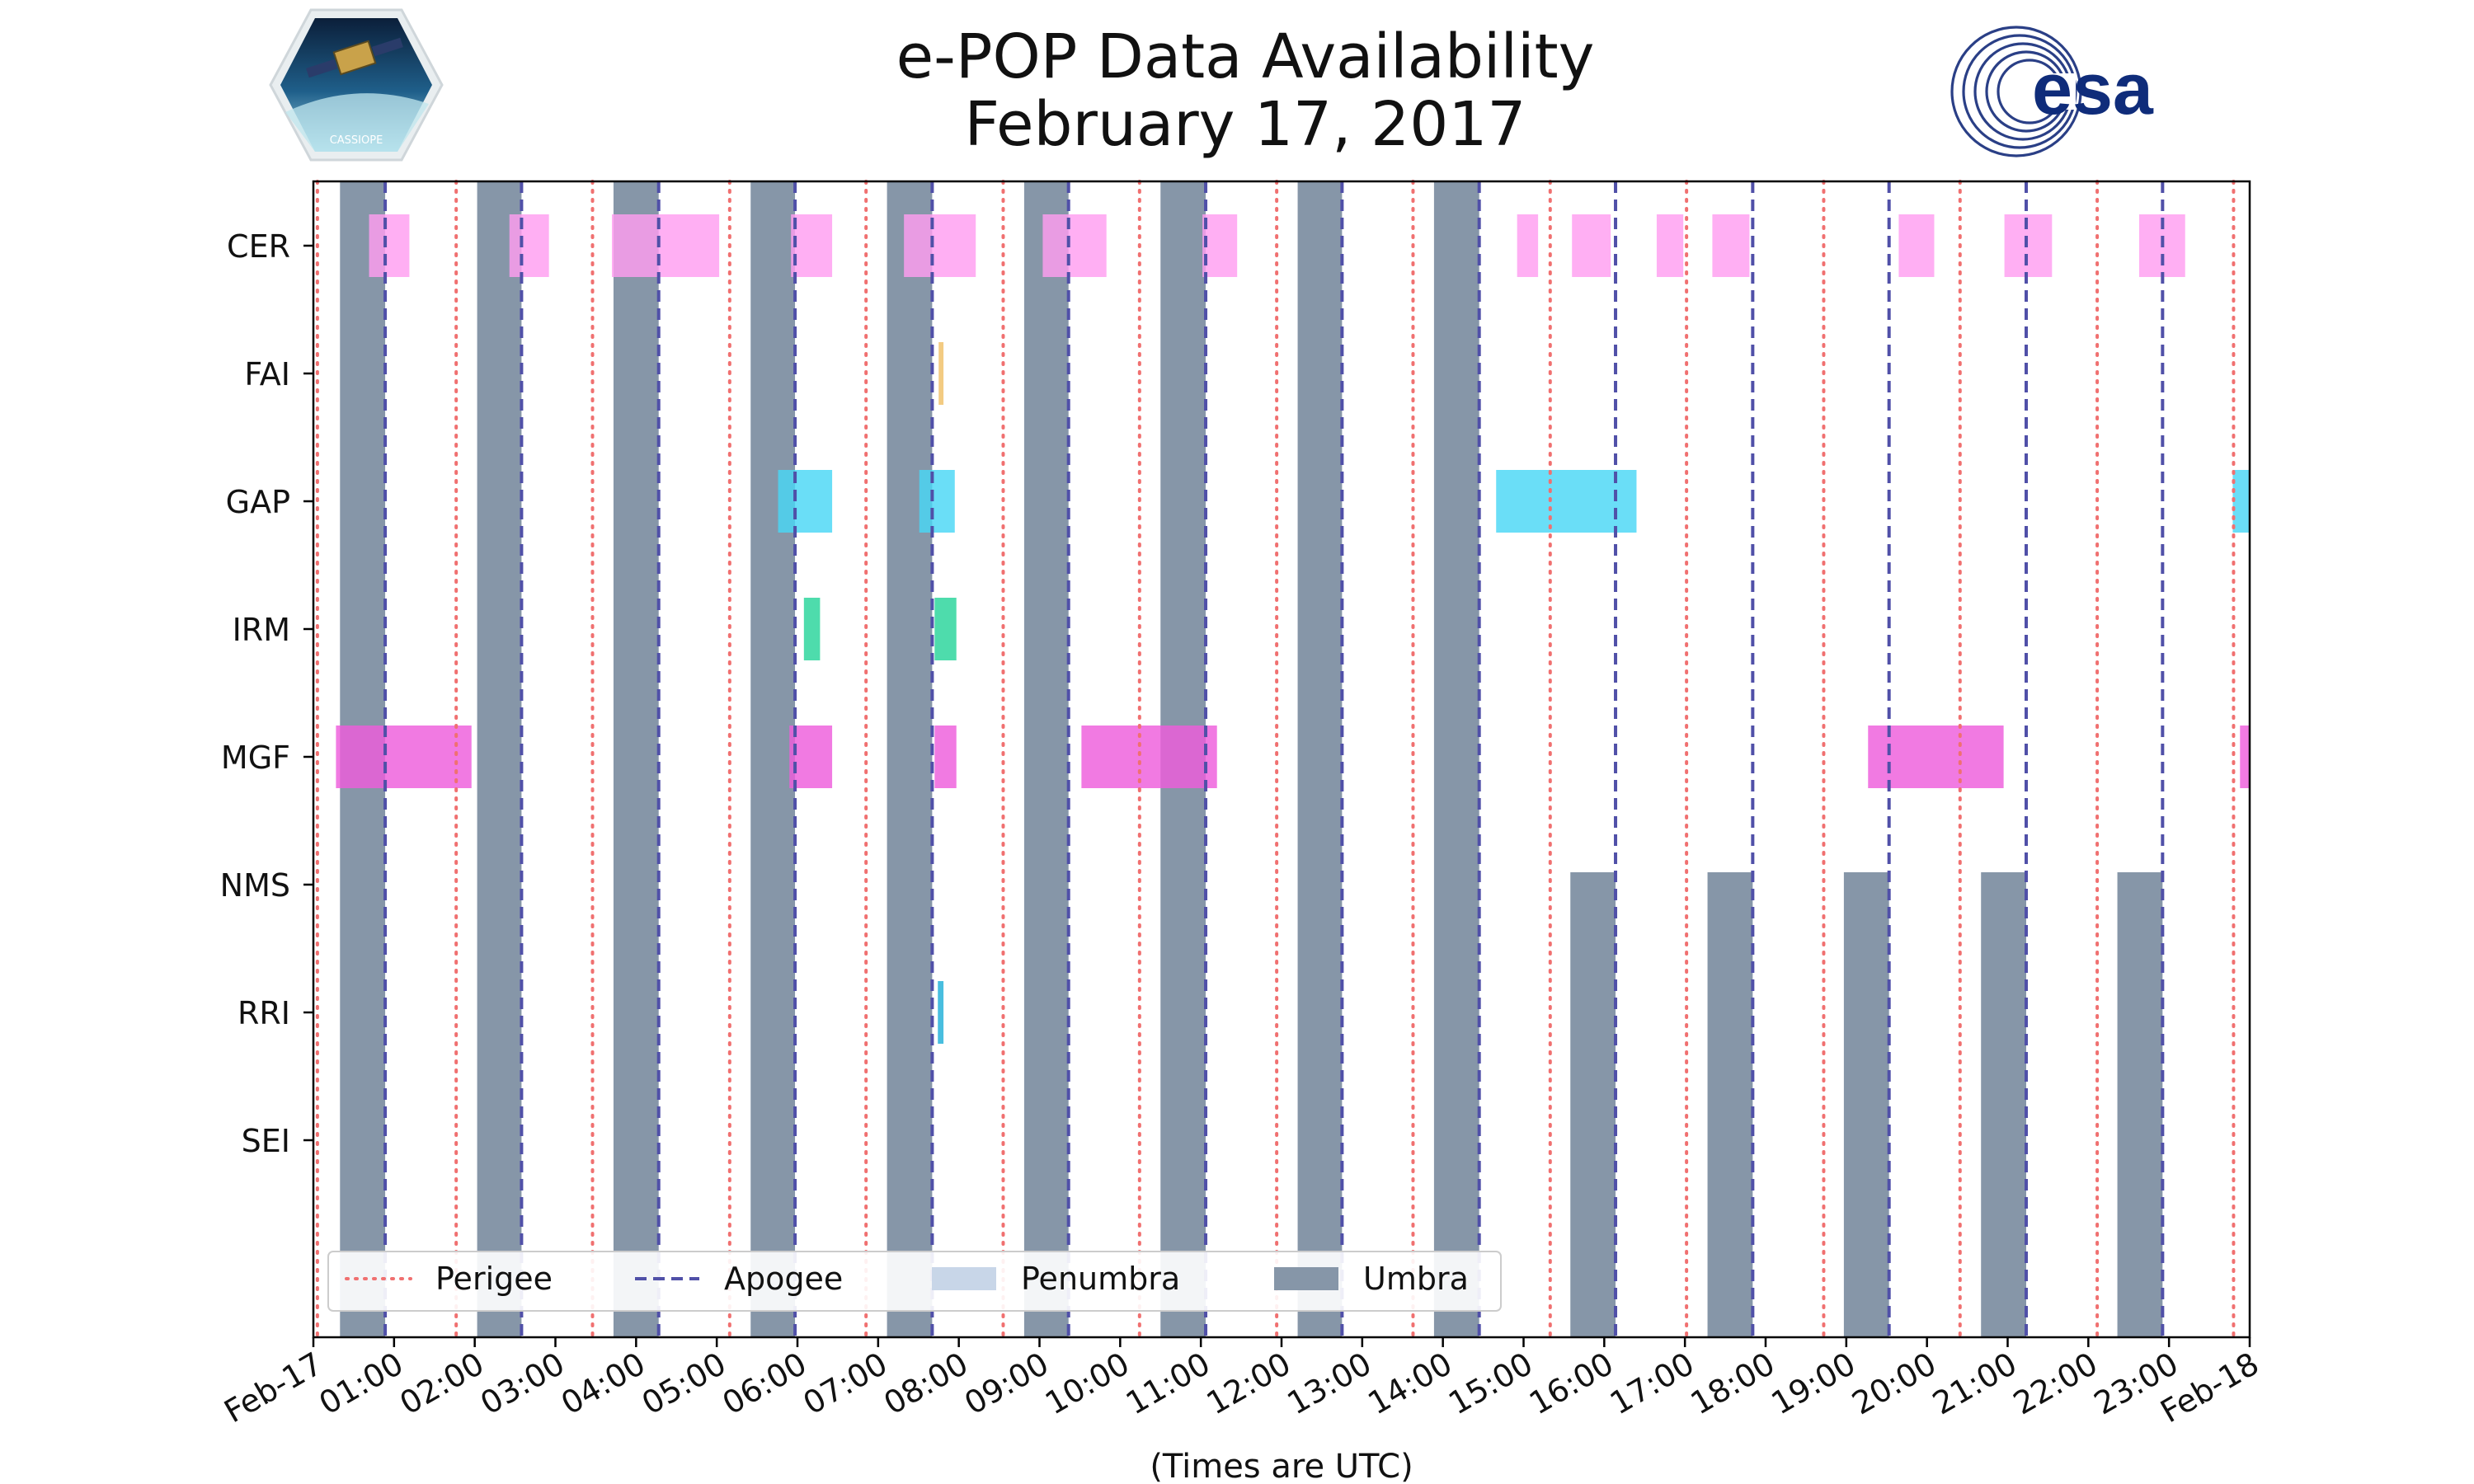 This screenshot has height=1484, width=2474. What do you see at coordinates (1245, 124) in the screenshot?
I see `chart-subtitle: February 17, 2017` at bounding box center [1245, 124].